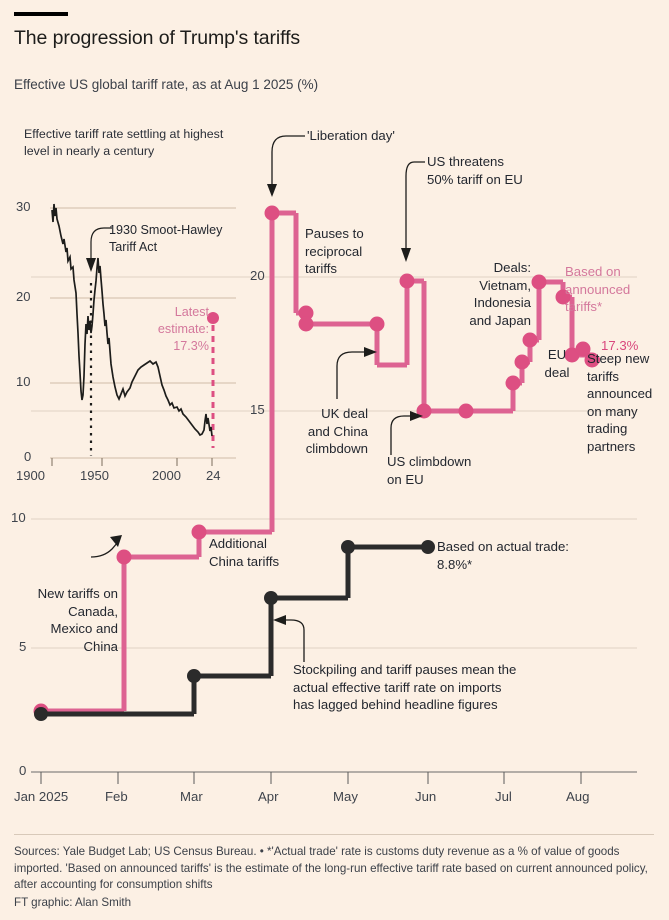  Describe the element at coordinates (23, 206) in the screenshot. I see `inset-ytick-30: 30` at that location.